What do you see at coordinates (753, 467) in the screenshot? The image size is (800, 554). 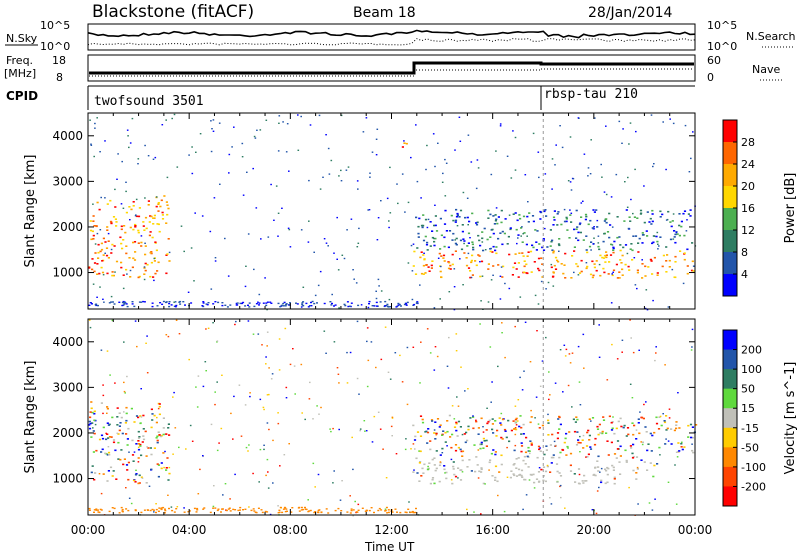 I see `colorbar-tick-label: -100` at bounding box center [753, 467].